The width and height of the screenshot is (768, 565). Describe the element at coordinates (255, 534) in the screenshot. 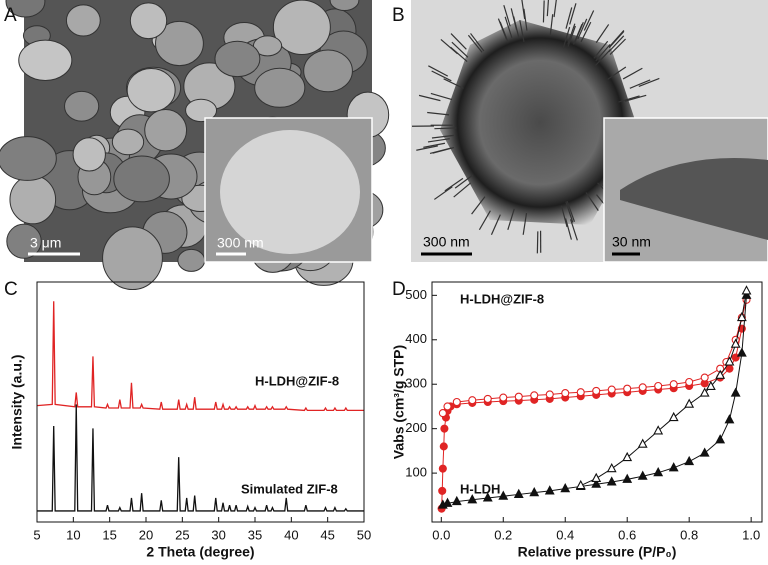

I see `x-tick-label: 35` at that location.